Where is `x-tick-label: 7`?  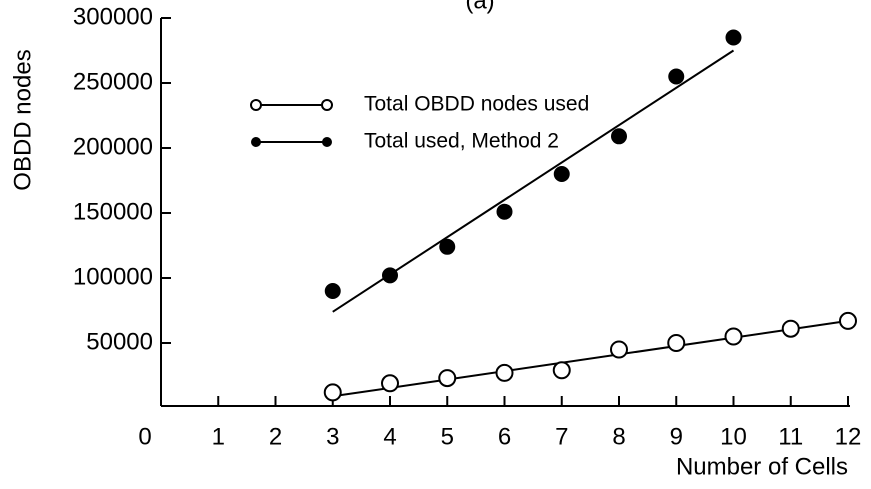 x-tick-label: 7 is located at coordinates (561, 436).